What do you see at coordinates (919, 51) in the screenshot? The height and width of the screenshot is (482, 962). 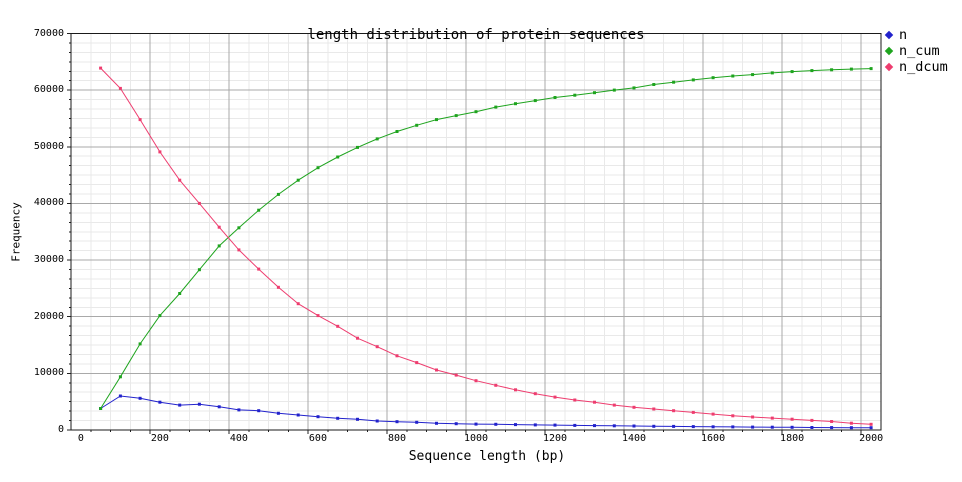 I see `legend-label-n-cum: n_cum` at bounding box center [919, 51].